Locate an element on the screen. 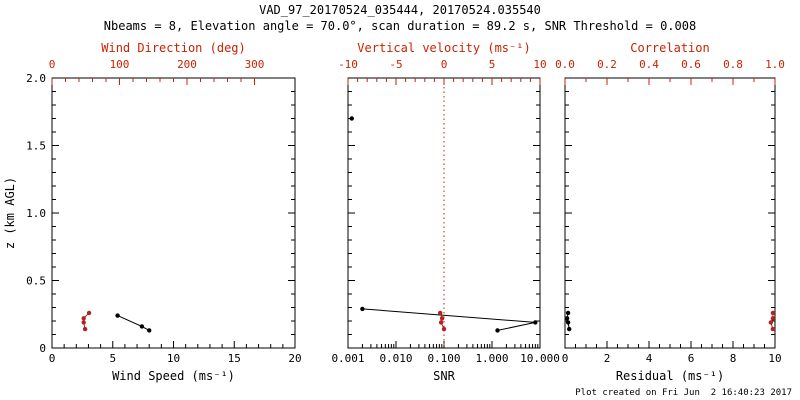 The image size is (800, 400). plot-title: VAD_97_20170524_035444, 20170524.035540 is located at coordinates (400, 10).